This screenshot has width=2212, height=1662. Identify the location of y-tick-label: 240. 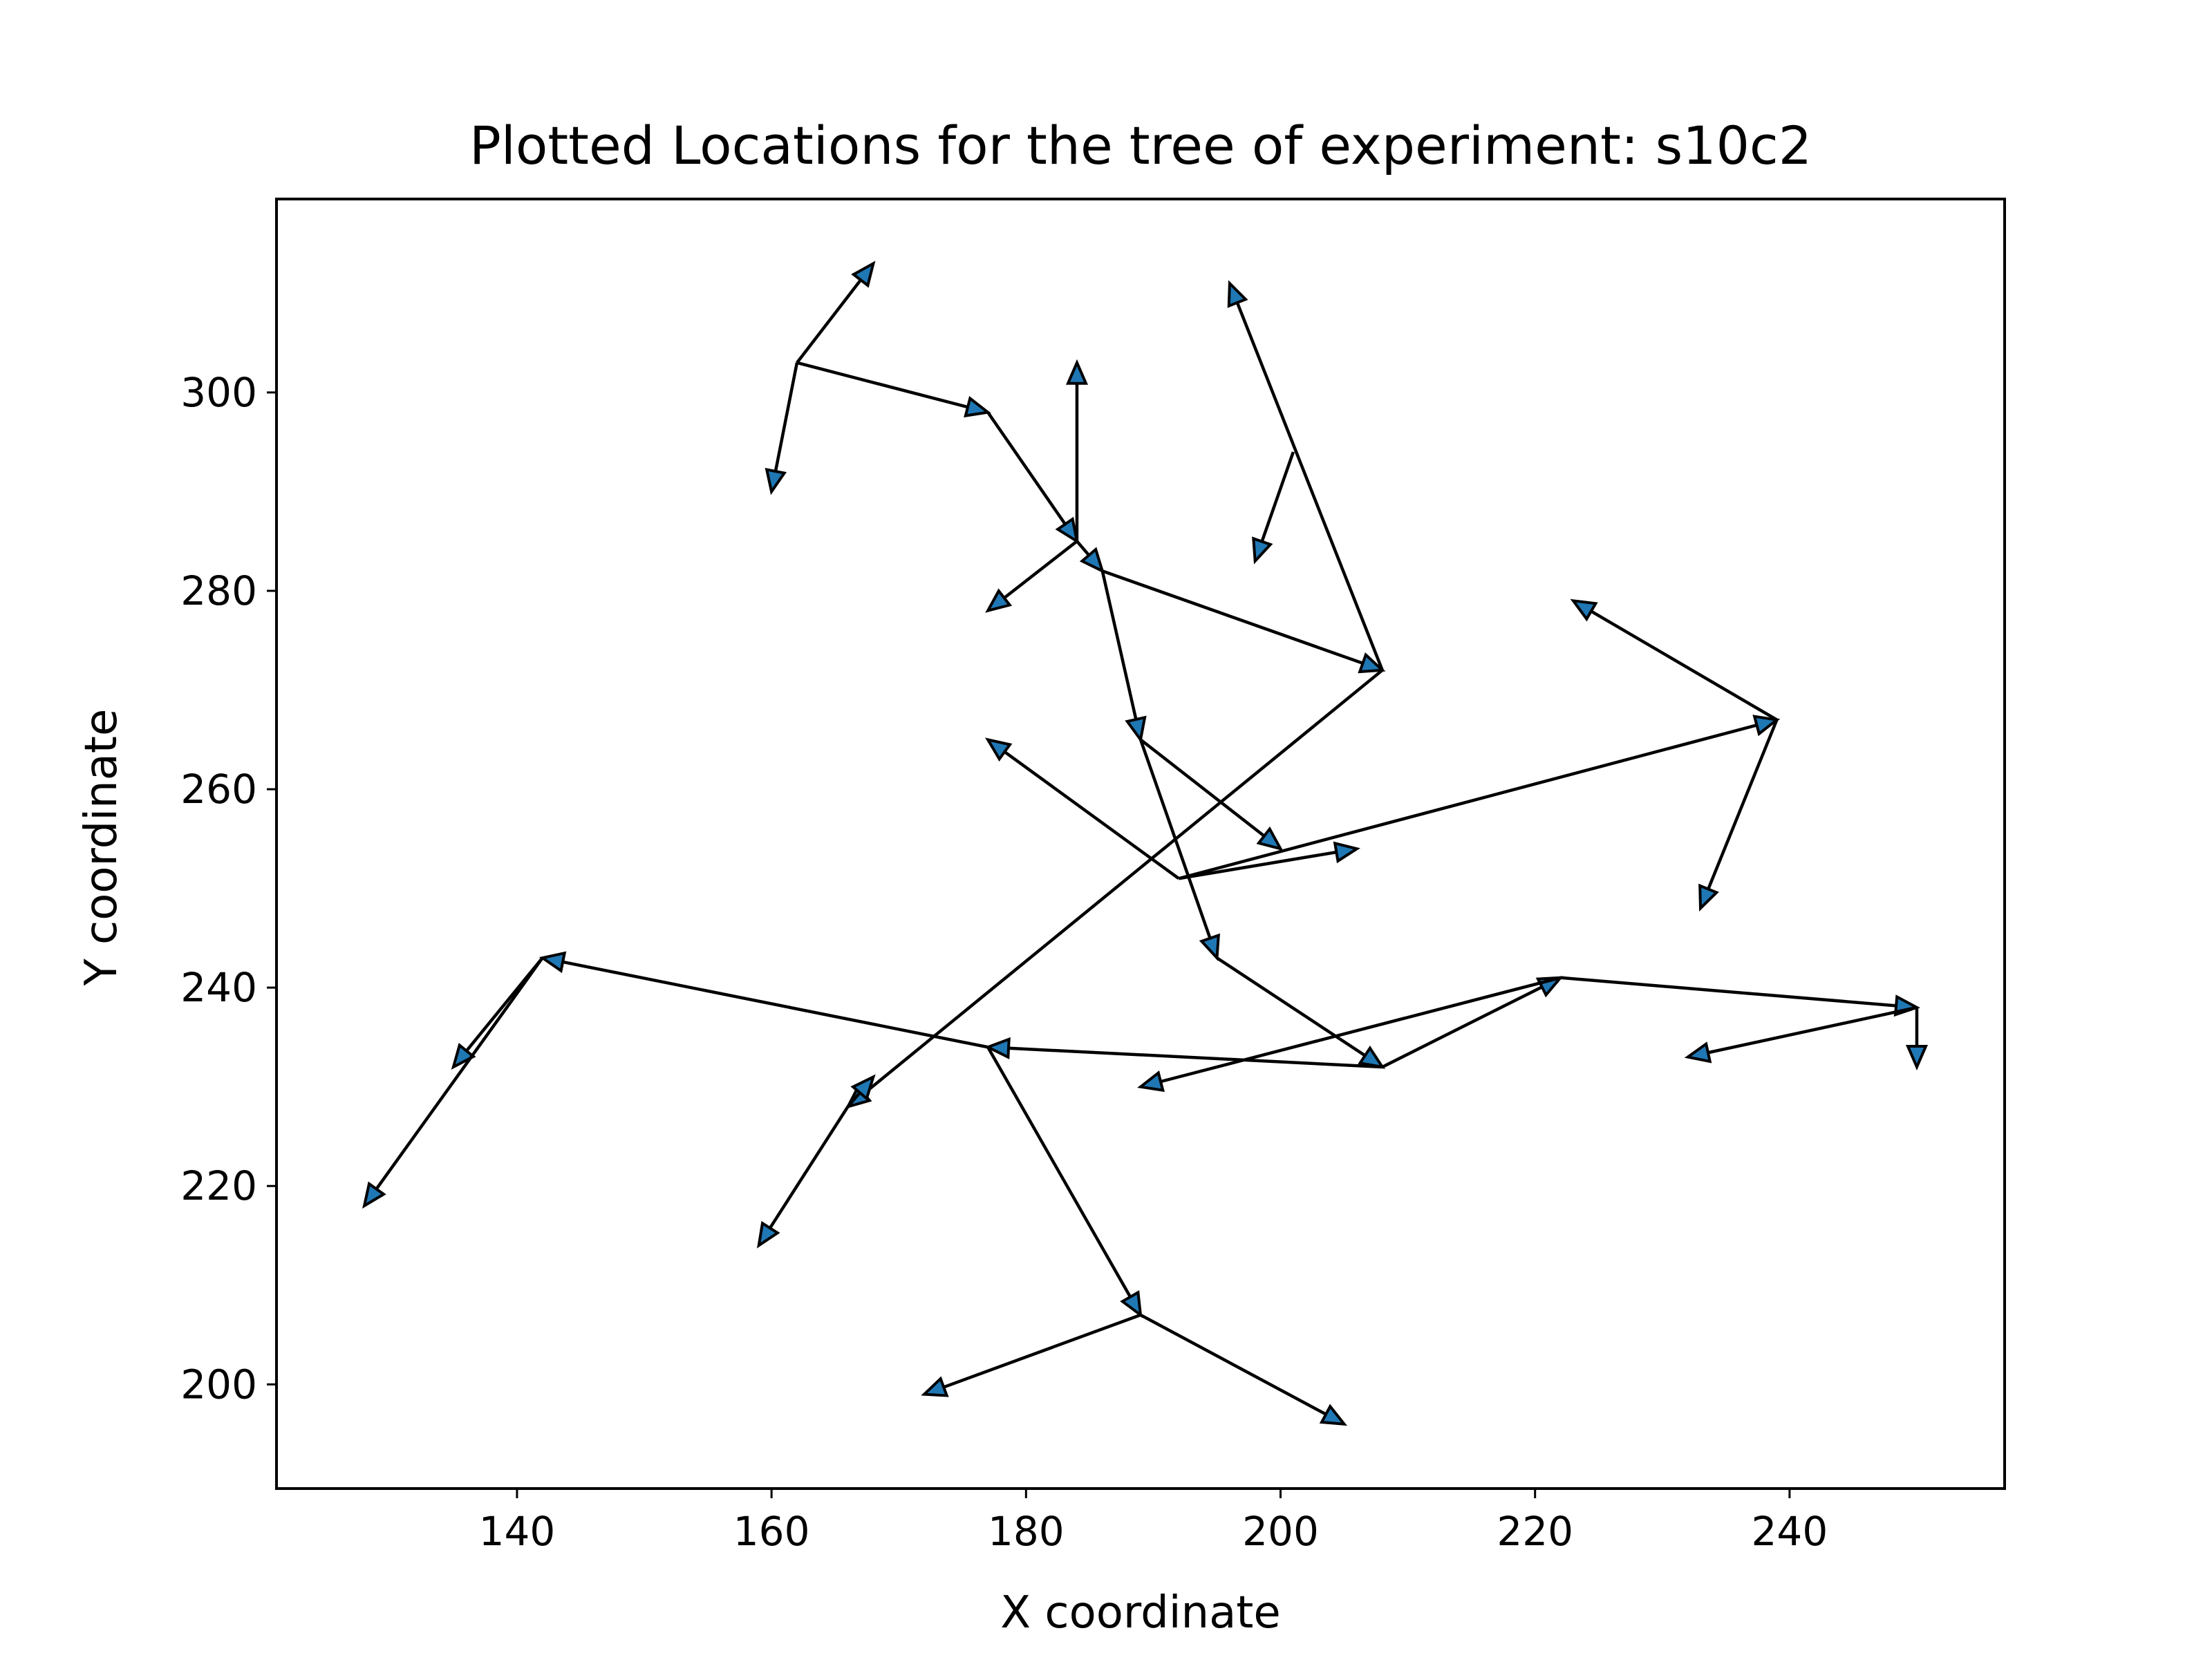
(218, 987).